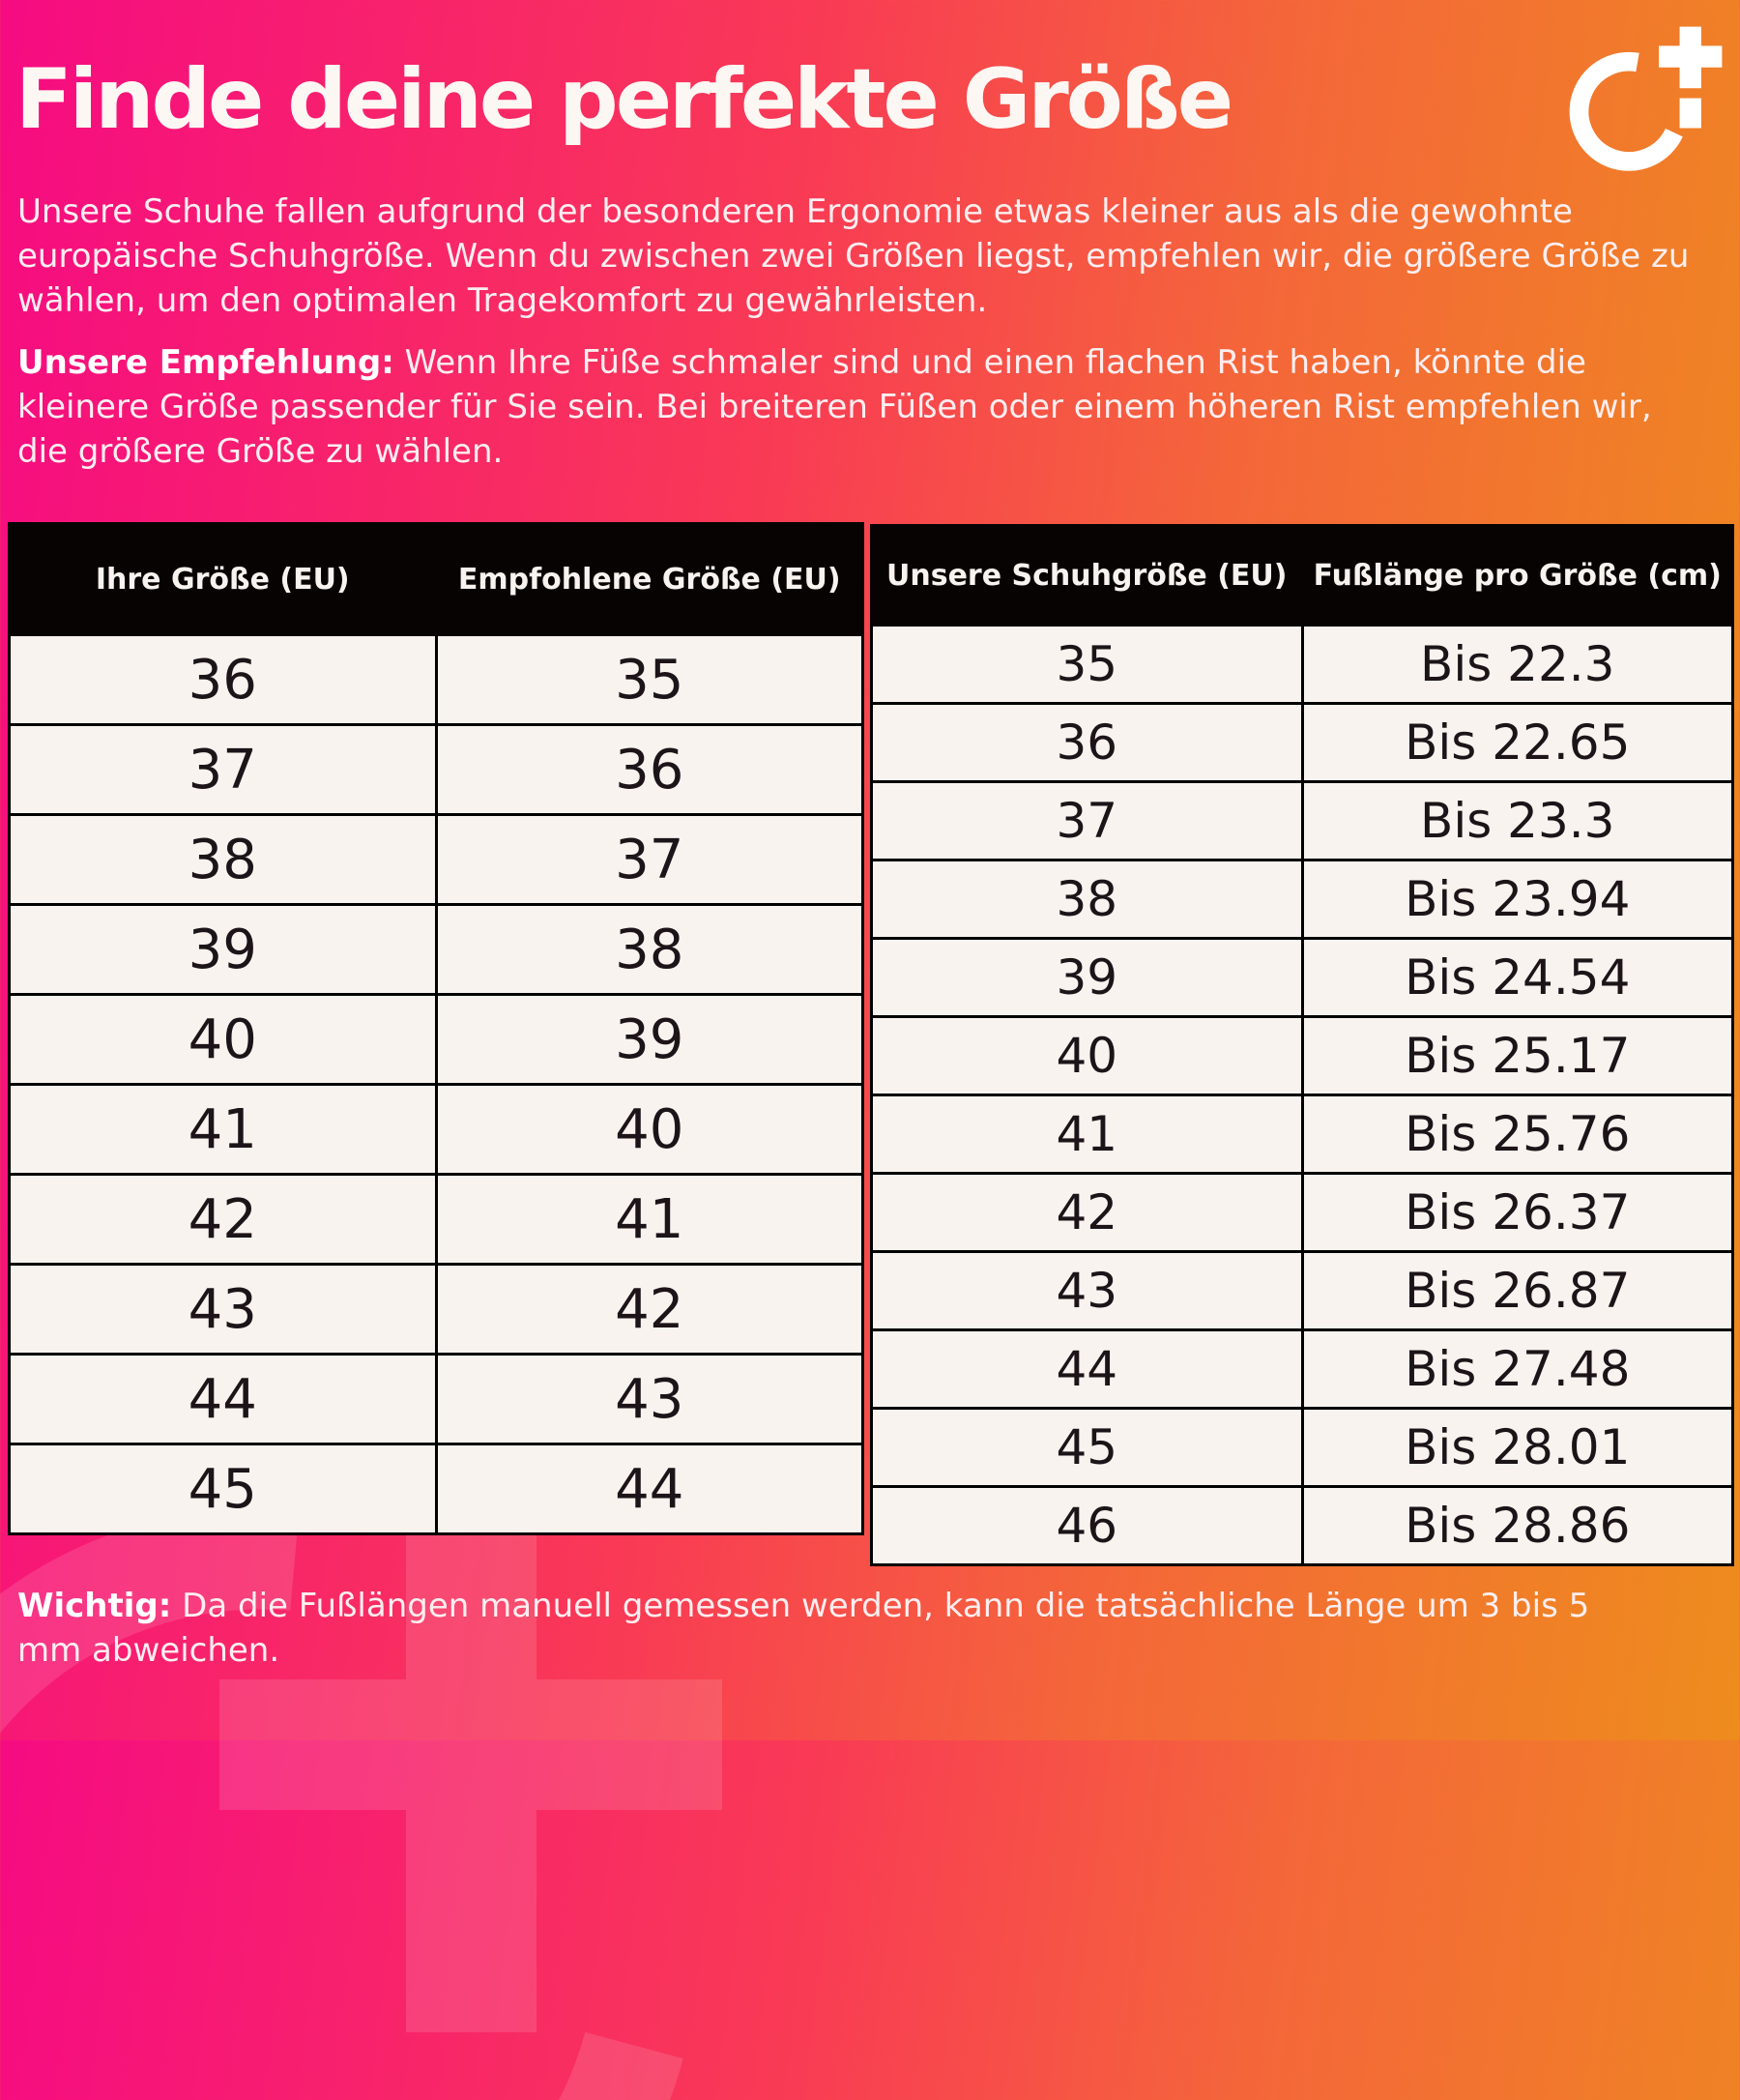 Image resolution: width=1740 pixels, height=2100 pixels. Describe the element at coordinates (1517, 1369) in the screenshot. I see `table-cell: Bis 27.48` at that location.